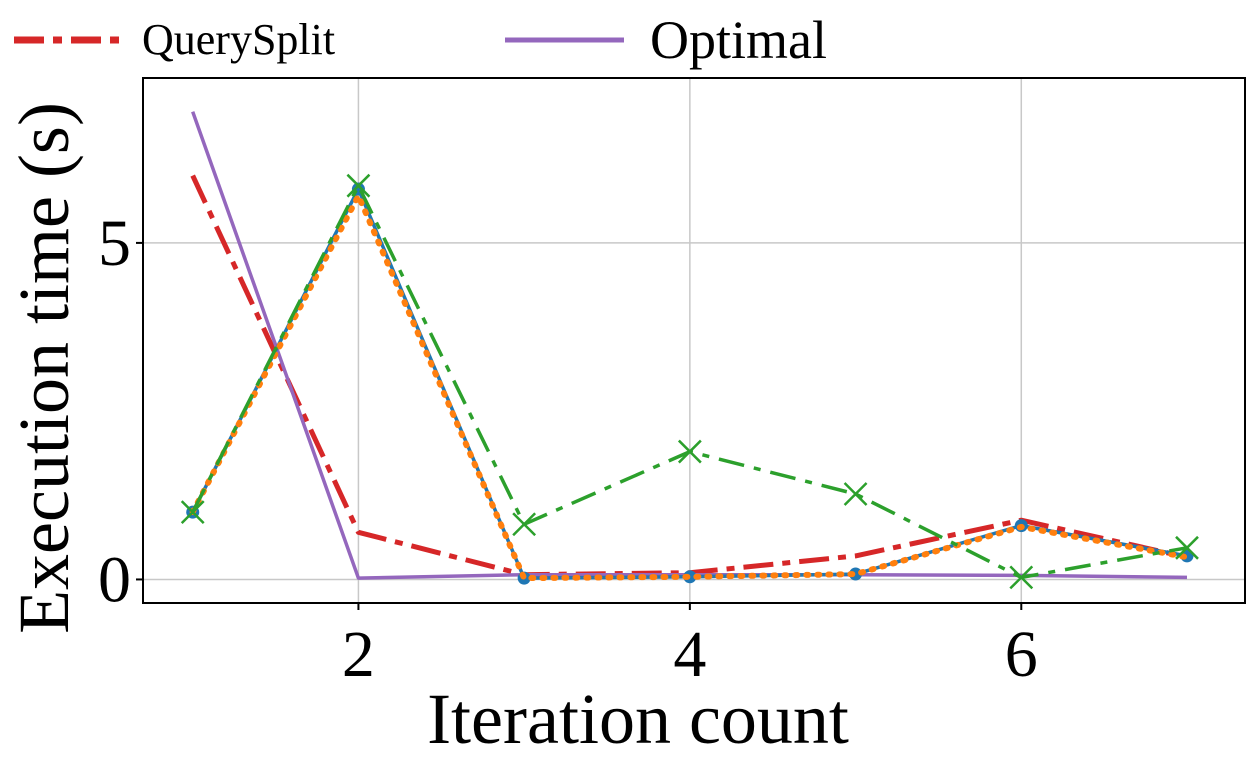  What do you see at coordinates (738, 40) in the screenshot?
I see `legend-label-optimal: Optimal` at bounding box center [738, 40].